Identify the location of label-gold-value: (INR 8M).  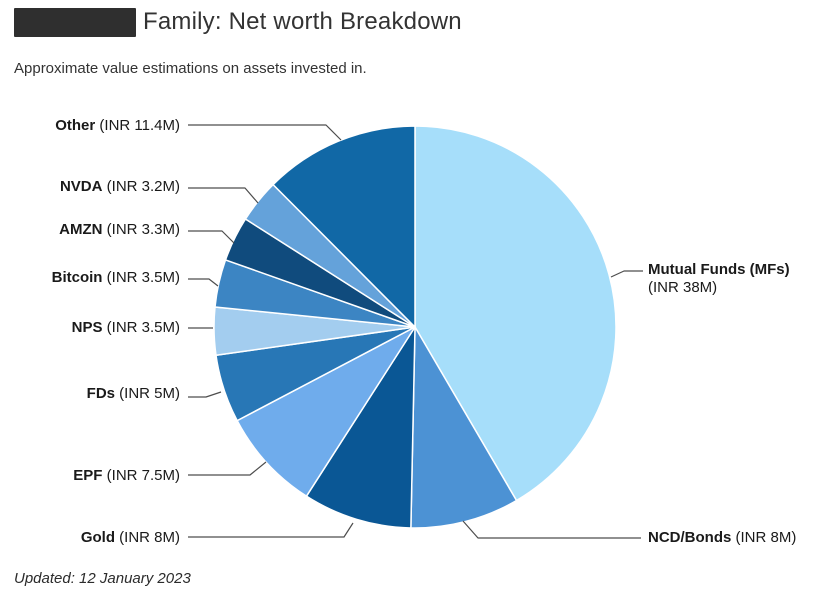
(149, 537).